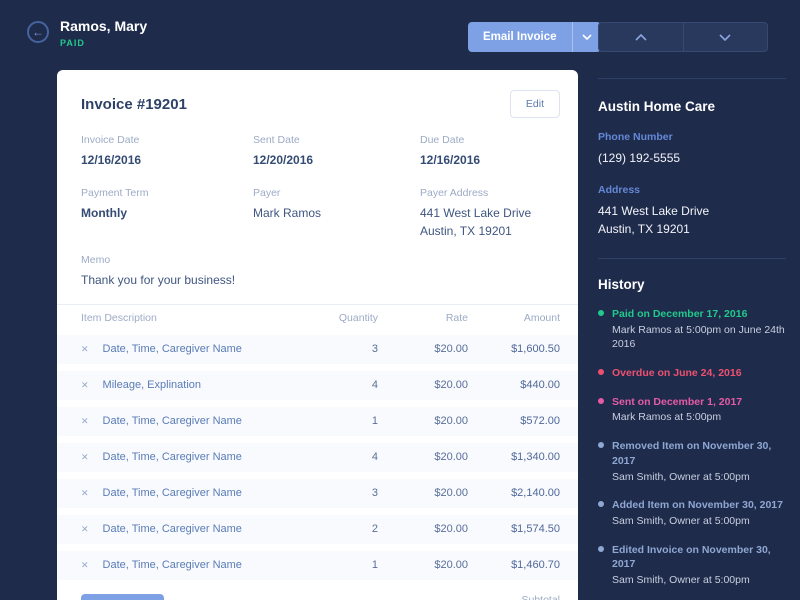  Describe the element at coordinates (677, 373) in the screenshot. I see `event-title: Overdue on June 24, 2016` at that location.